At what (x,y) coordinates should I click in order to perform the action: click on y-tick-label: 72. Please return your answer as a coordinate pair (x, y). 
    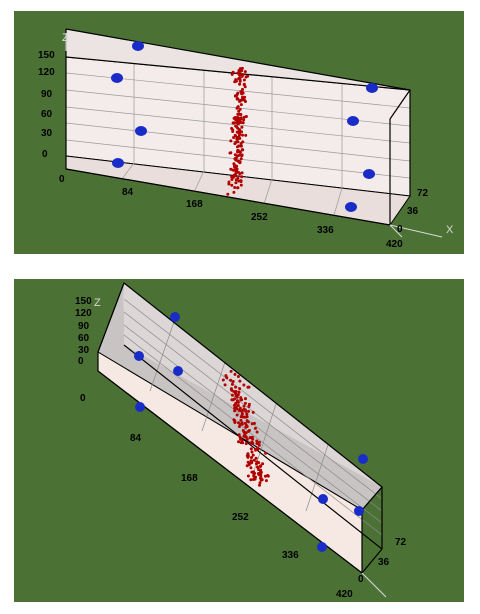
    Looking at the image, I should click on (401, 542).